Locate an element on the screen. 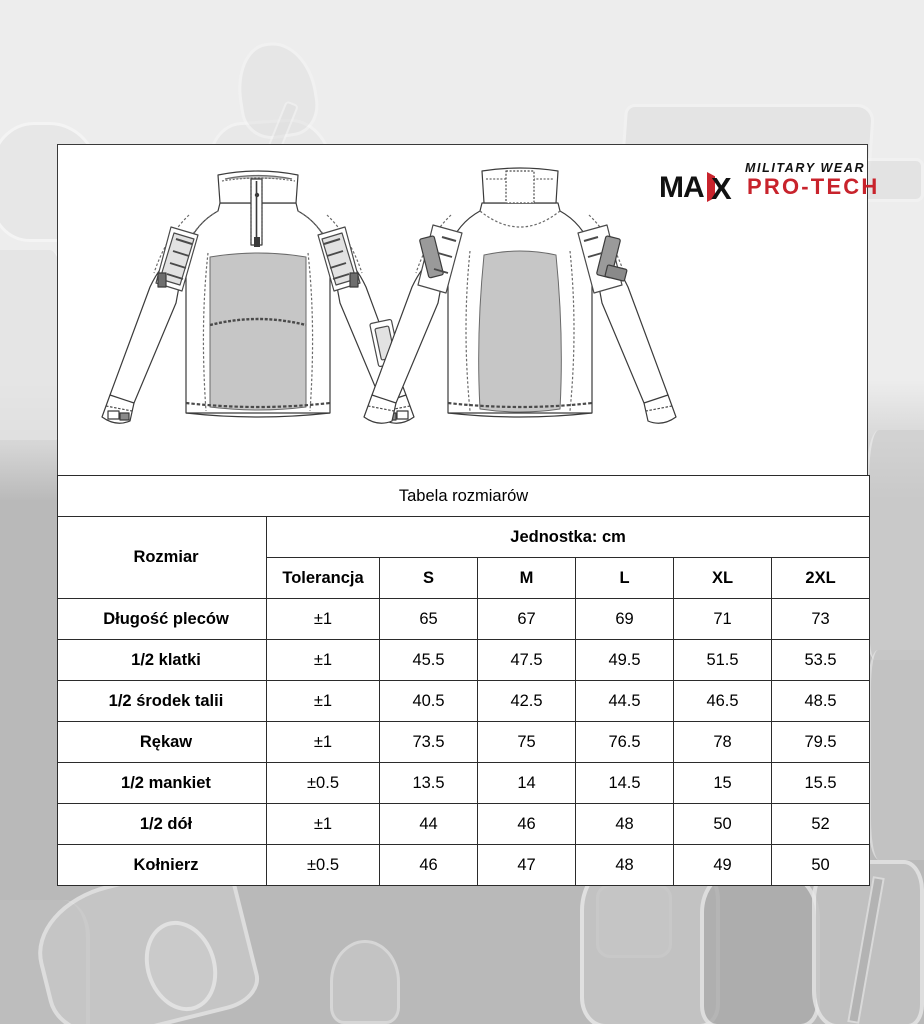  table-header-row: Tolerancja S M L XL 2XL is located at coordinates (464, 578).